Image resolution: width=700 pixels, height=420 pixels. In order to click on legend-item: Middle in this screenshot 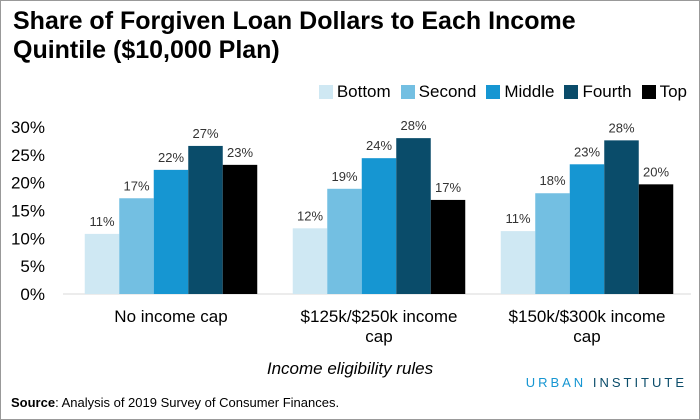, I will do `click(520, 92)`.